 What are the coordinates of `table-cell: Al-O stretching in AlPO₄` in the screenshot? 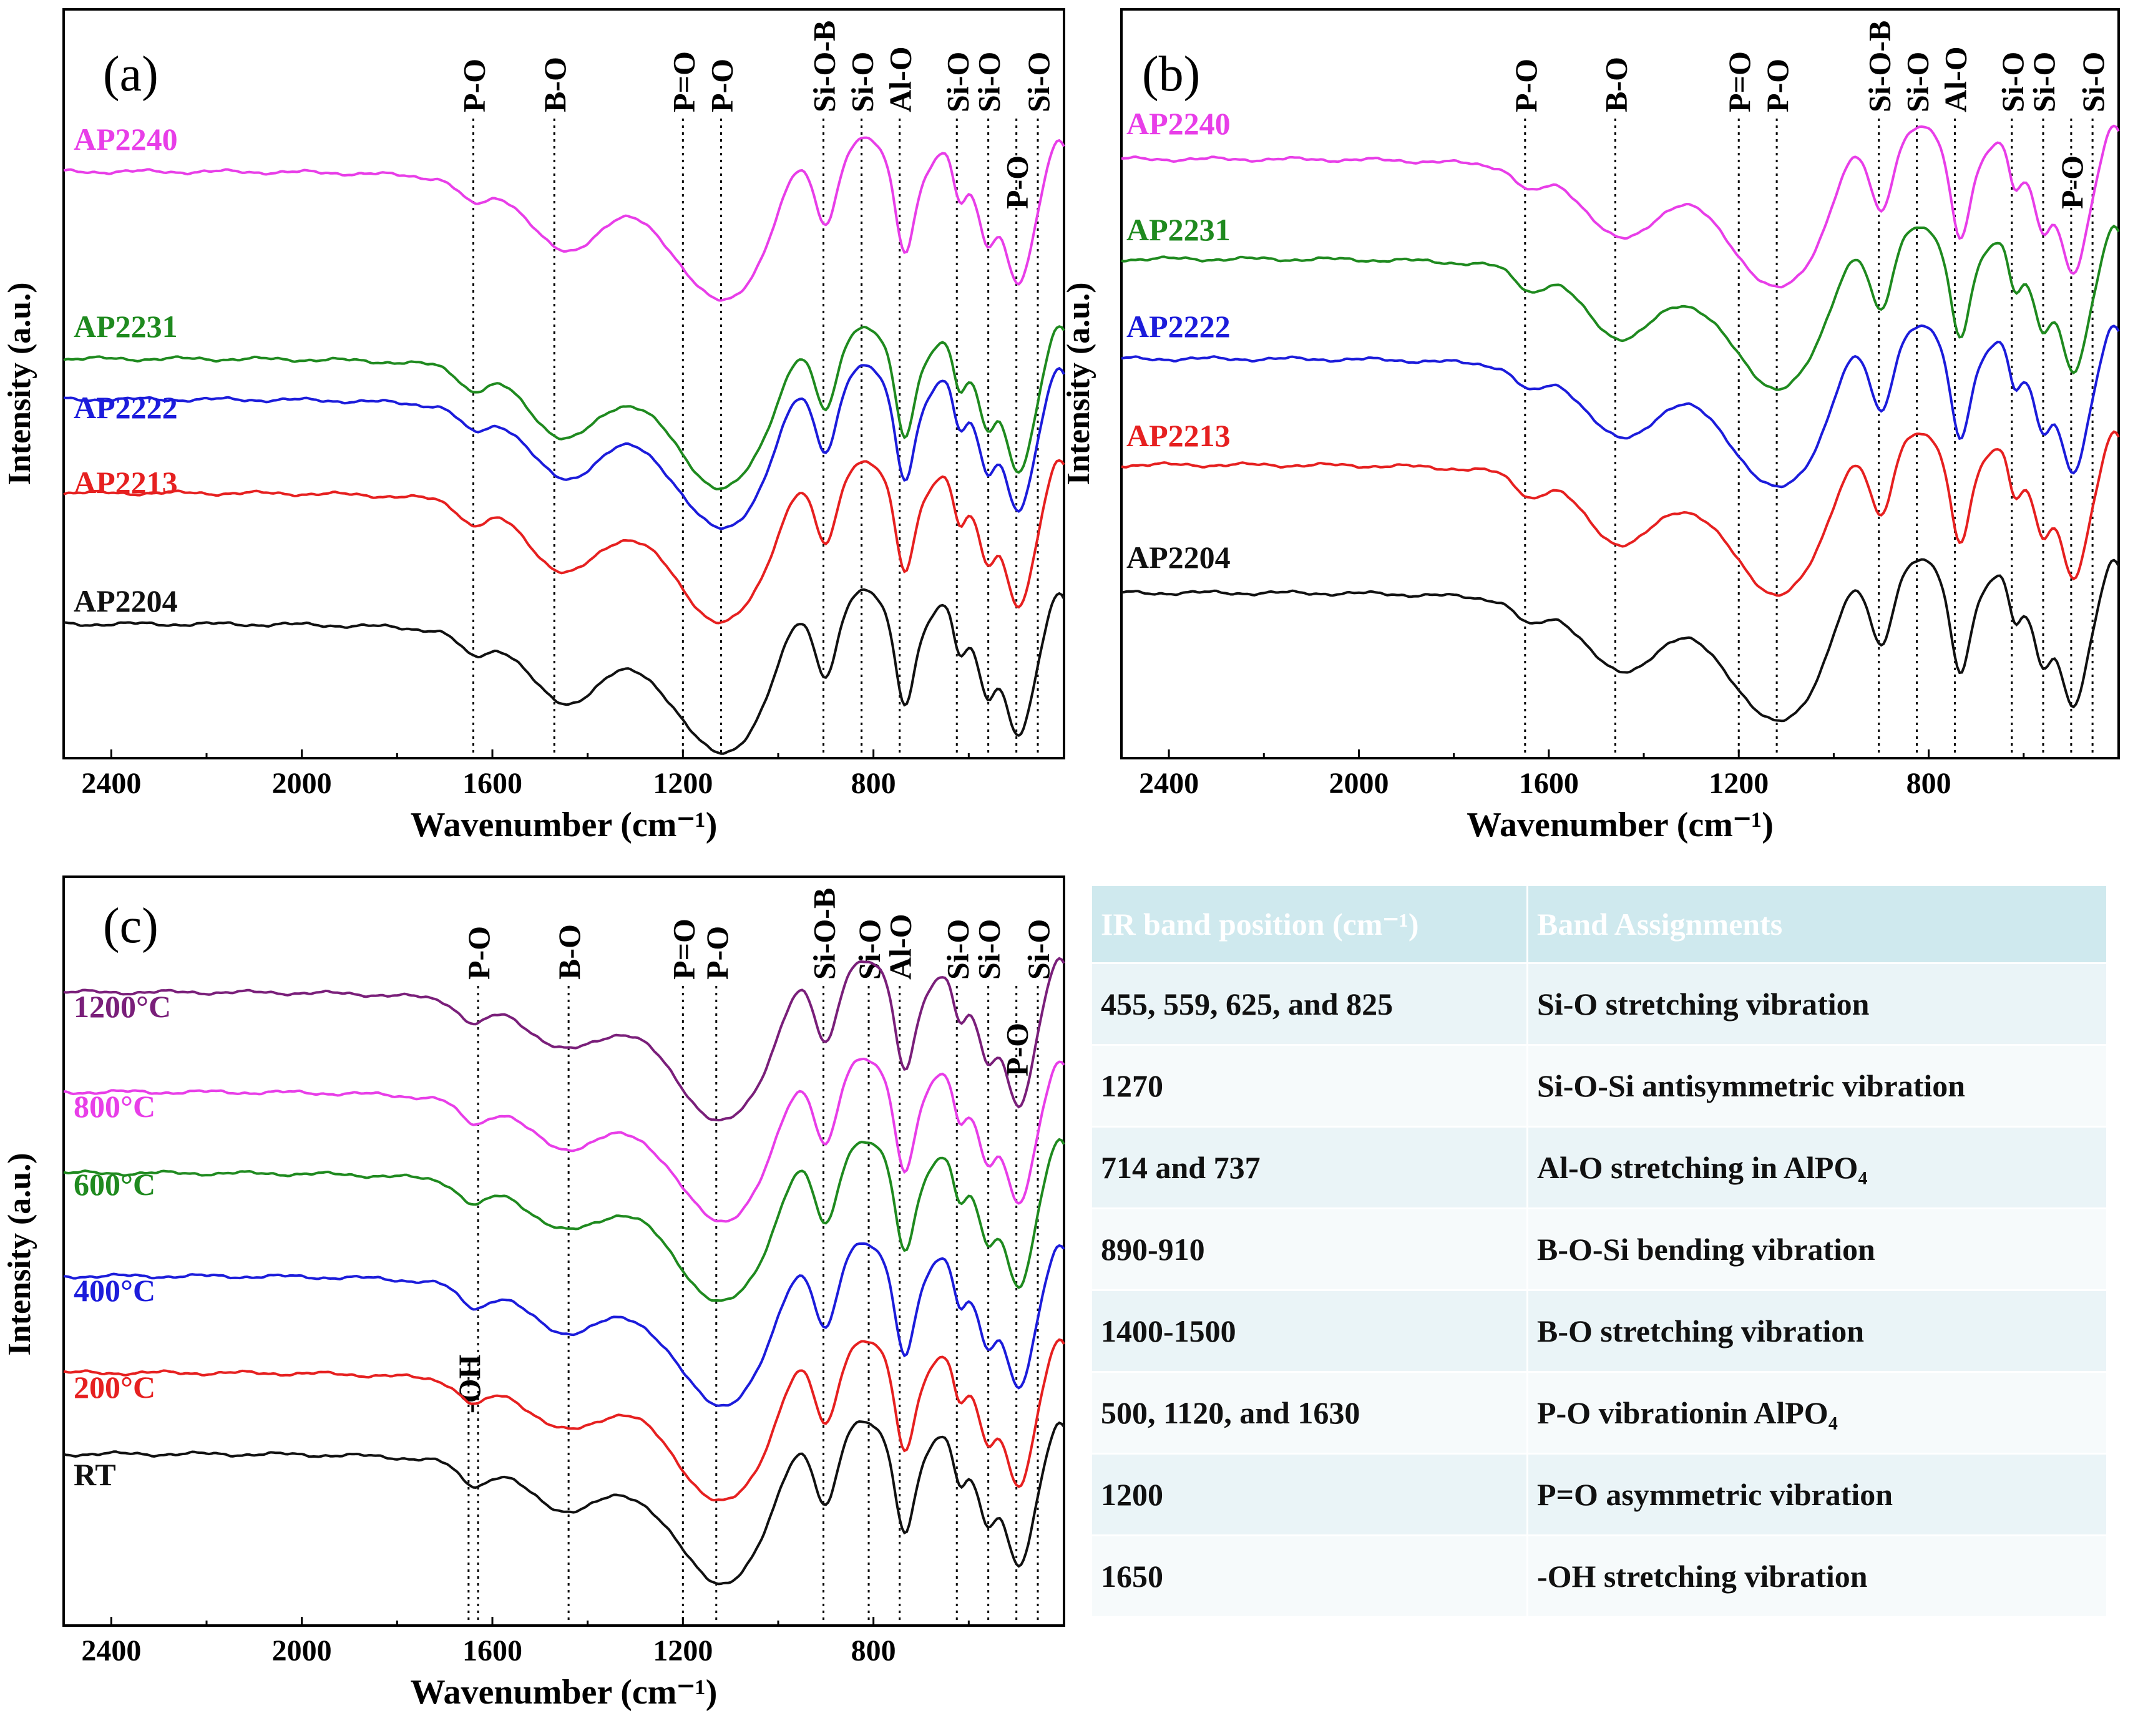 It's located at (1816, 1167).